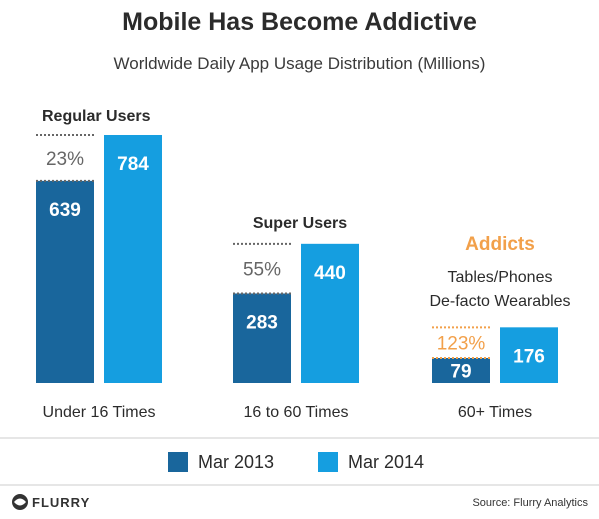  I want to click on legend-swatch-mar-2013, so click(178, 462).